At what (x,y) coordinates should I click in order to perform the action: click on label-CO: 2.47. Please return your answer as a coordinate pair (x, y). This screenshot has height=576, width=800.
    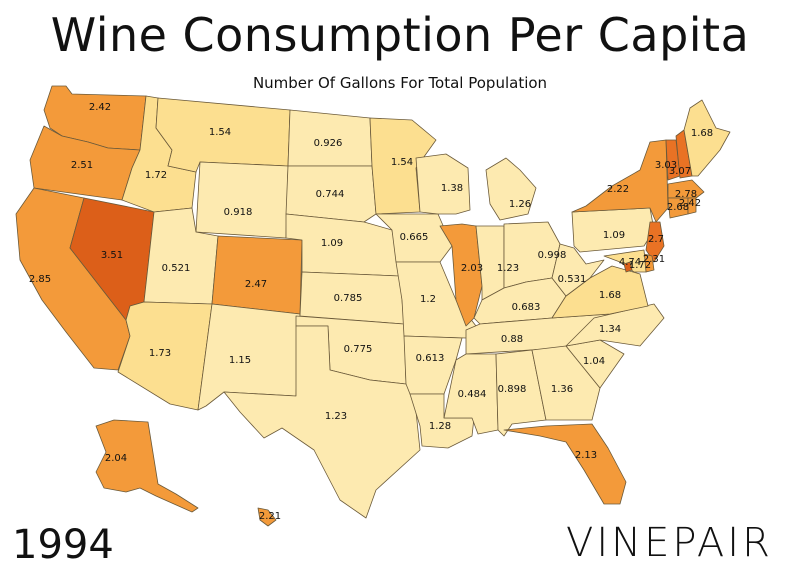
    Looking at the image, I should click on (256, 284).